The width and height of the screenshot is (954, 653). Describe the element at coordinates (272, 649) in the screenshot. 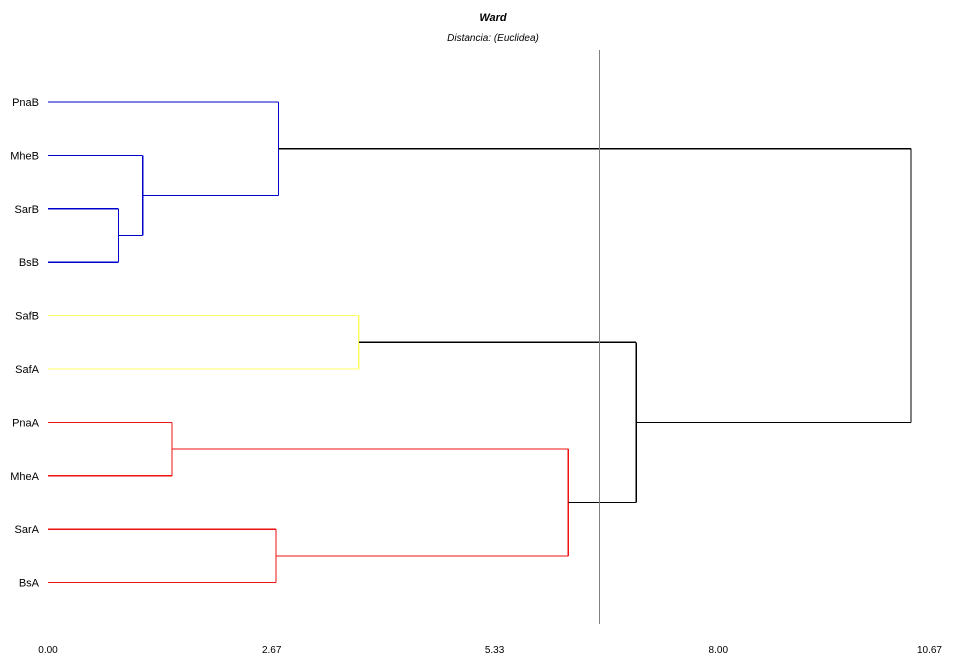

I see `x-tick-label: 2.67` at that location.